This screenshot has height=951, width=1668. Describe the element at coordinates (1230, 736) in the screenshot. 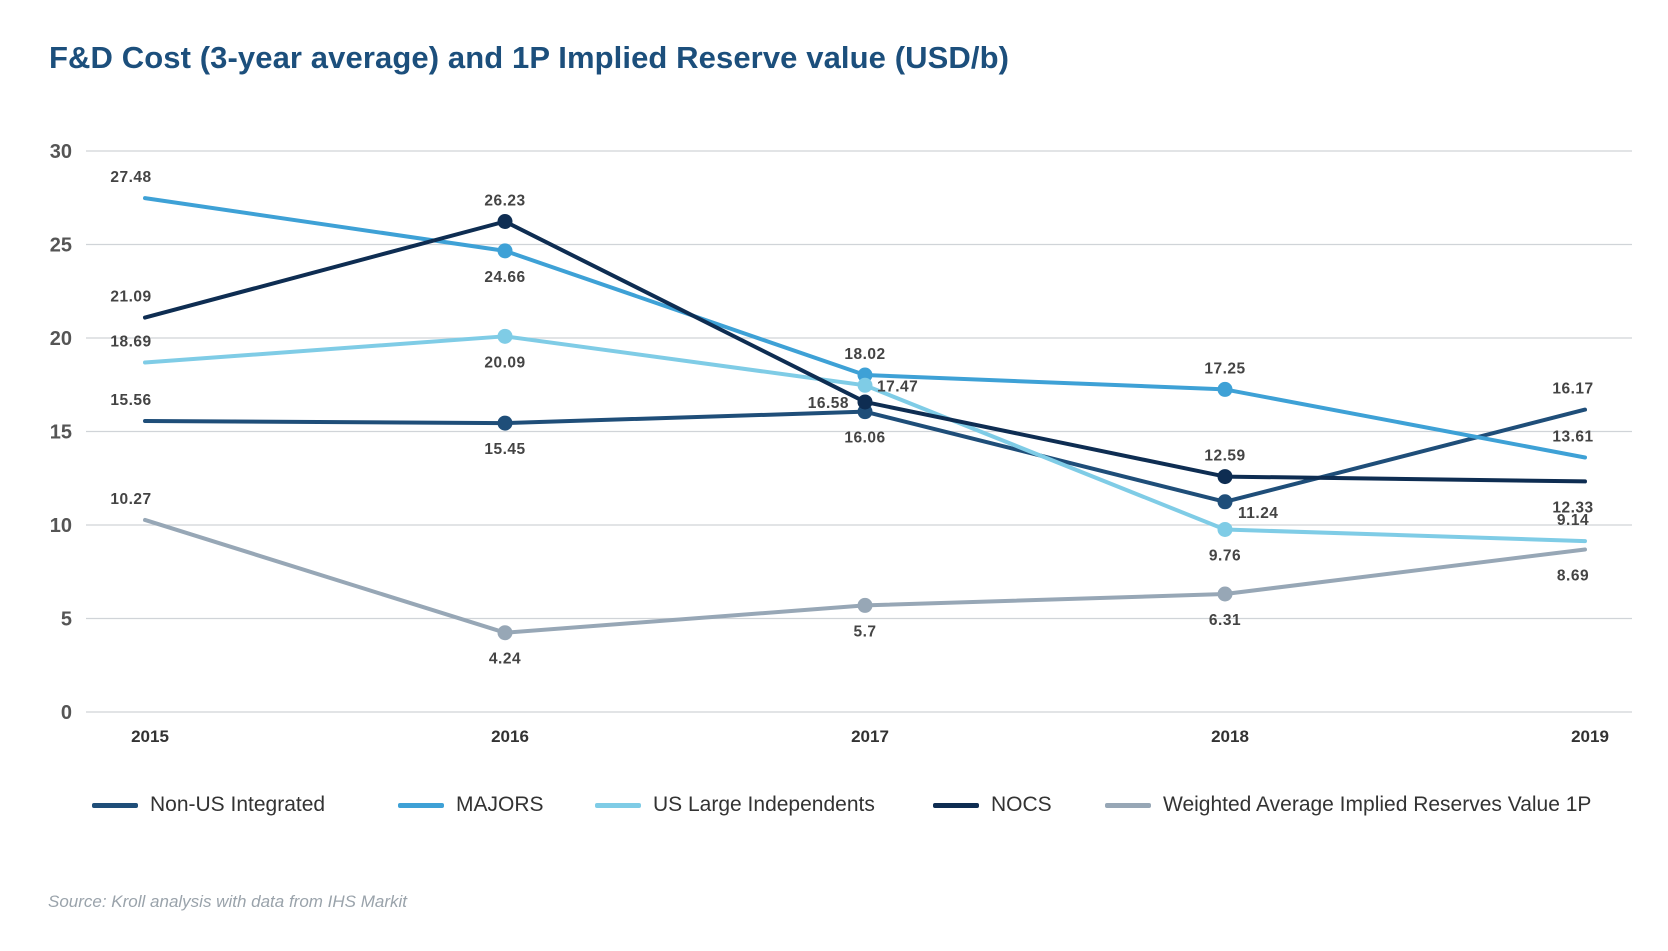

I see `x-tick-label: 2018` at that location.